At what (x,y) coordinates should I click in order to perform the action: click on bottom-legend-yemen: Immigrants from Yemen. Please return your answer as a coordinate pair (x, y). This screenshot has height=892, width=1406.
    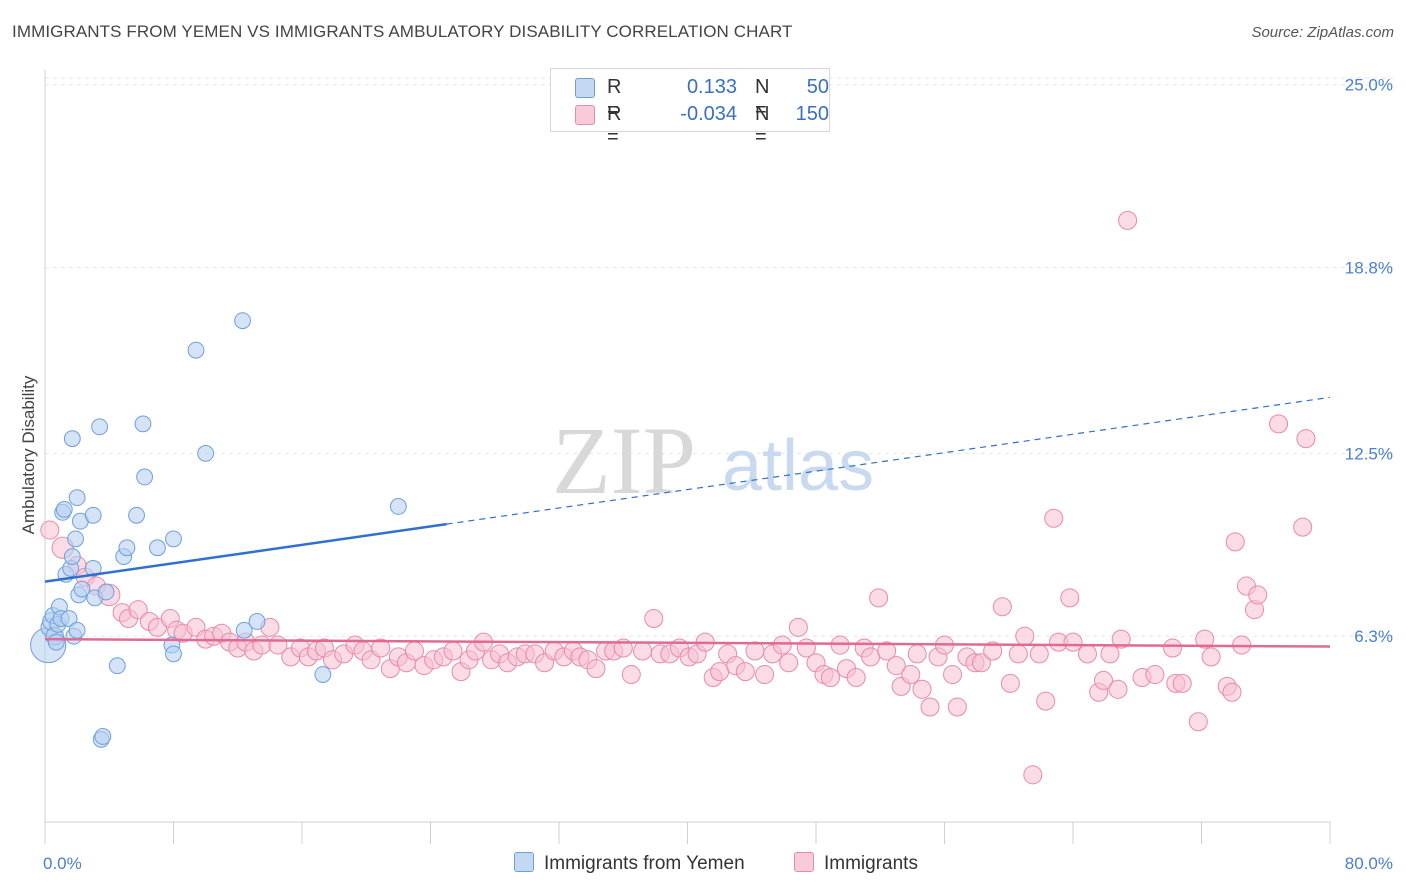
    Looking at the image, I should click on (629, 863).